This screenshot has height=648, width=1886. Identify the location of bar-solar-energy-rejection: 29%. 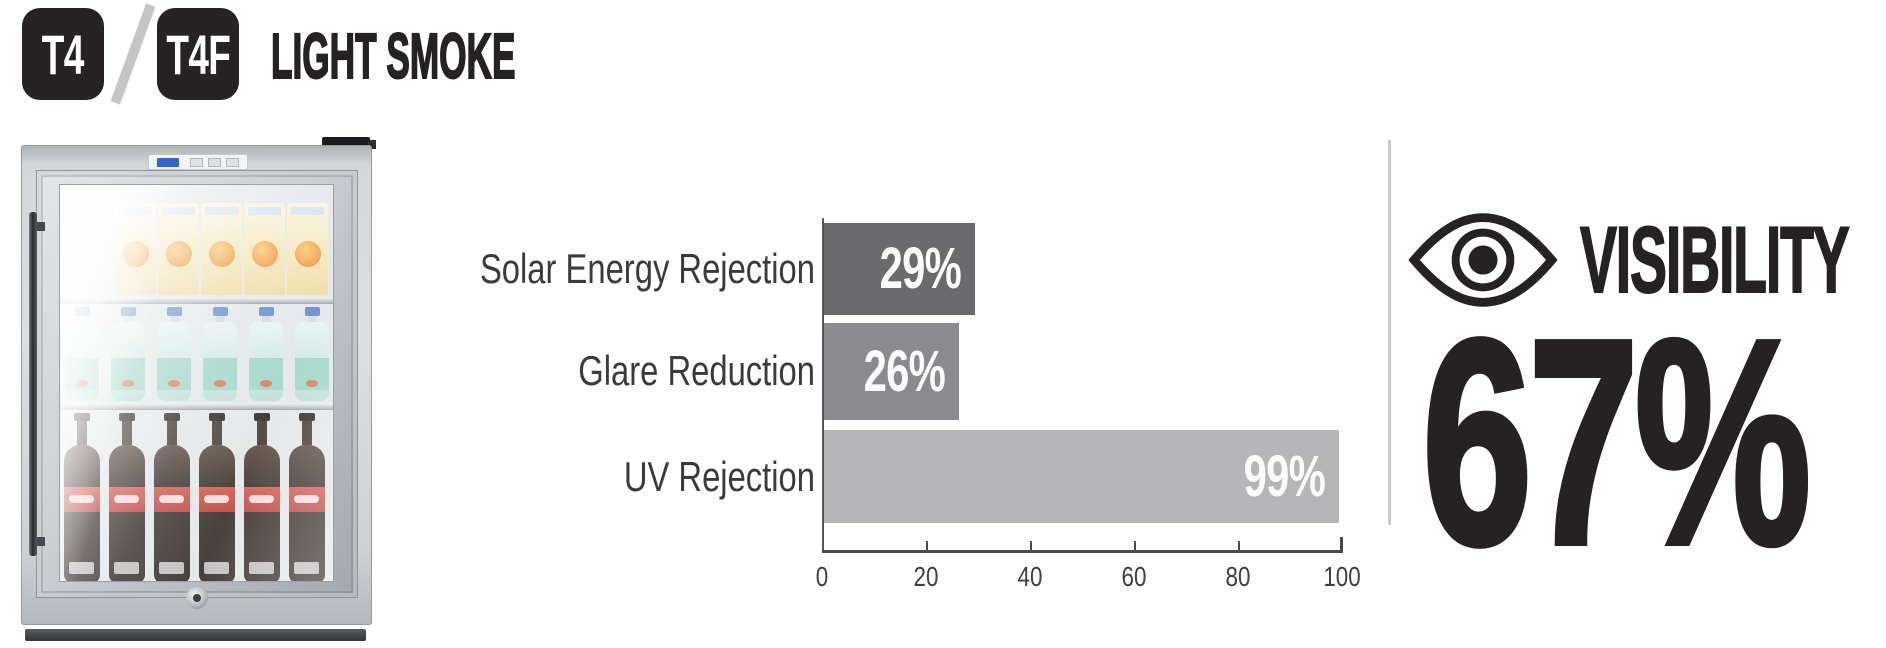
(899, 269).